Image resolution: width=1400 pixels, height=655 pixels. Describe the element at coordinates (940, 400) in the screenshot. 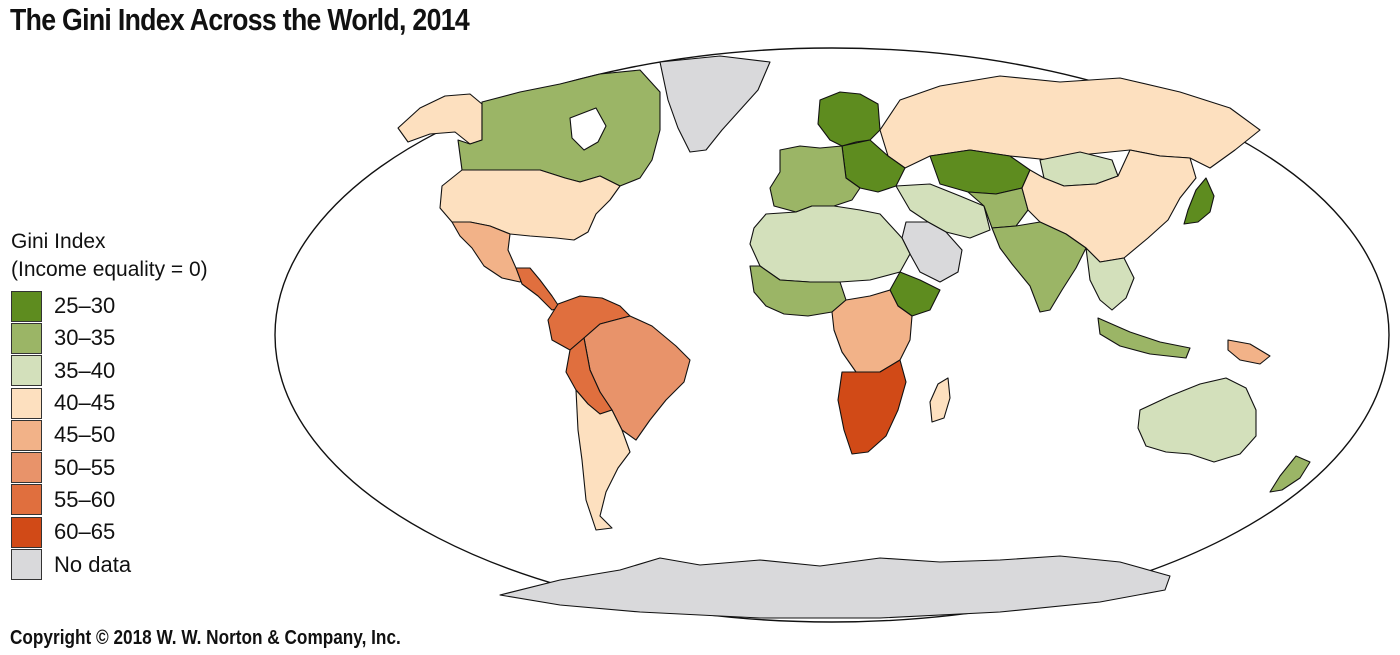

I see `region-madagascar` at that location.